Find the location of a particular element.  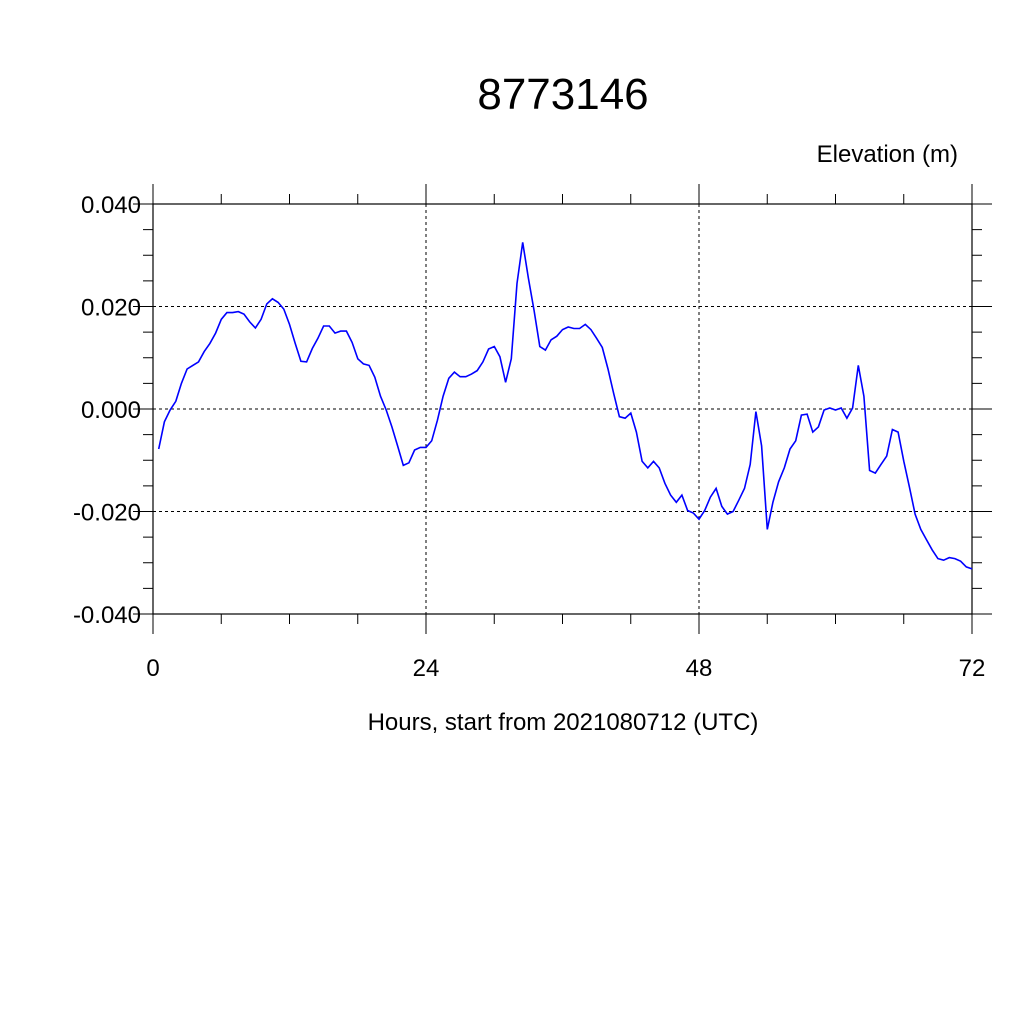

y-tick-label: 0.020 is located at coordinates (111, 308).